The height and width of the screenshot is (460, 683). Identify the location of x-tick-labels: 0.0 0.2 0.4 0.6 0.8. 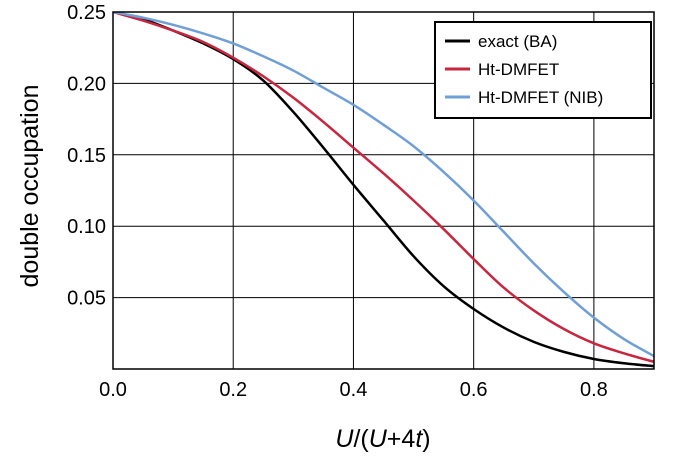
(353, 390).